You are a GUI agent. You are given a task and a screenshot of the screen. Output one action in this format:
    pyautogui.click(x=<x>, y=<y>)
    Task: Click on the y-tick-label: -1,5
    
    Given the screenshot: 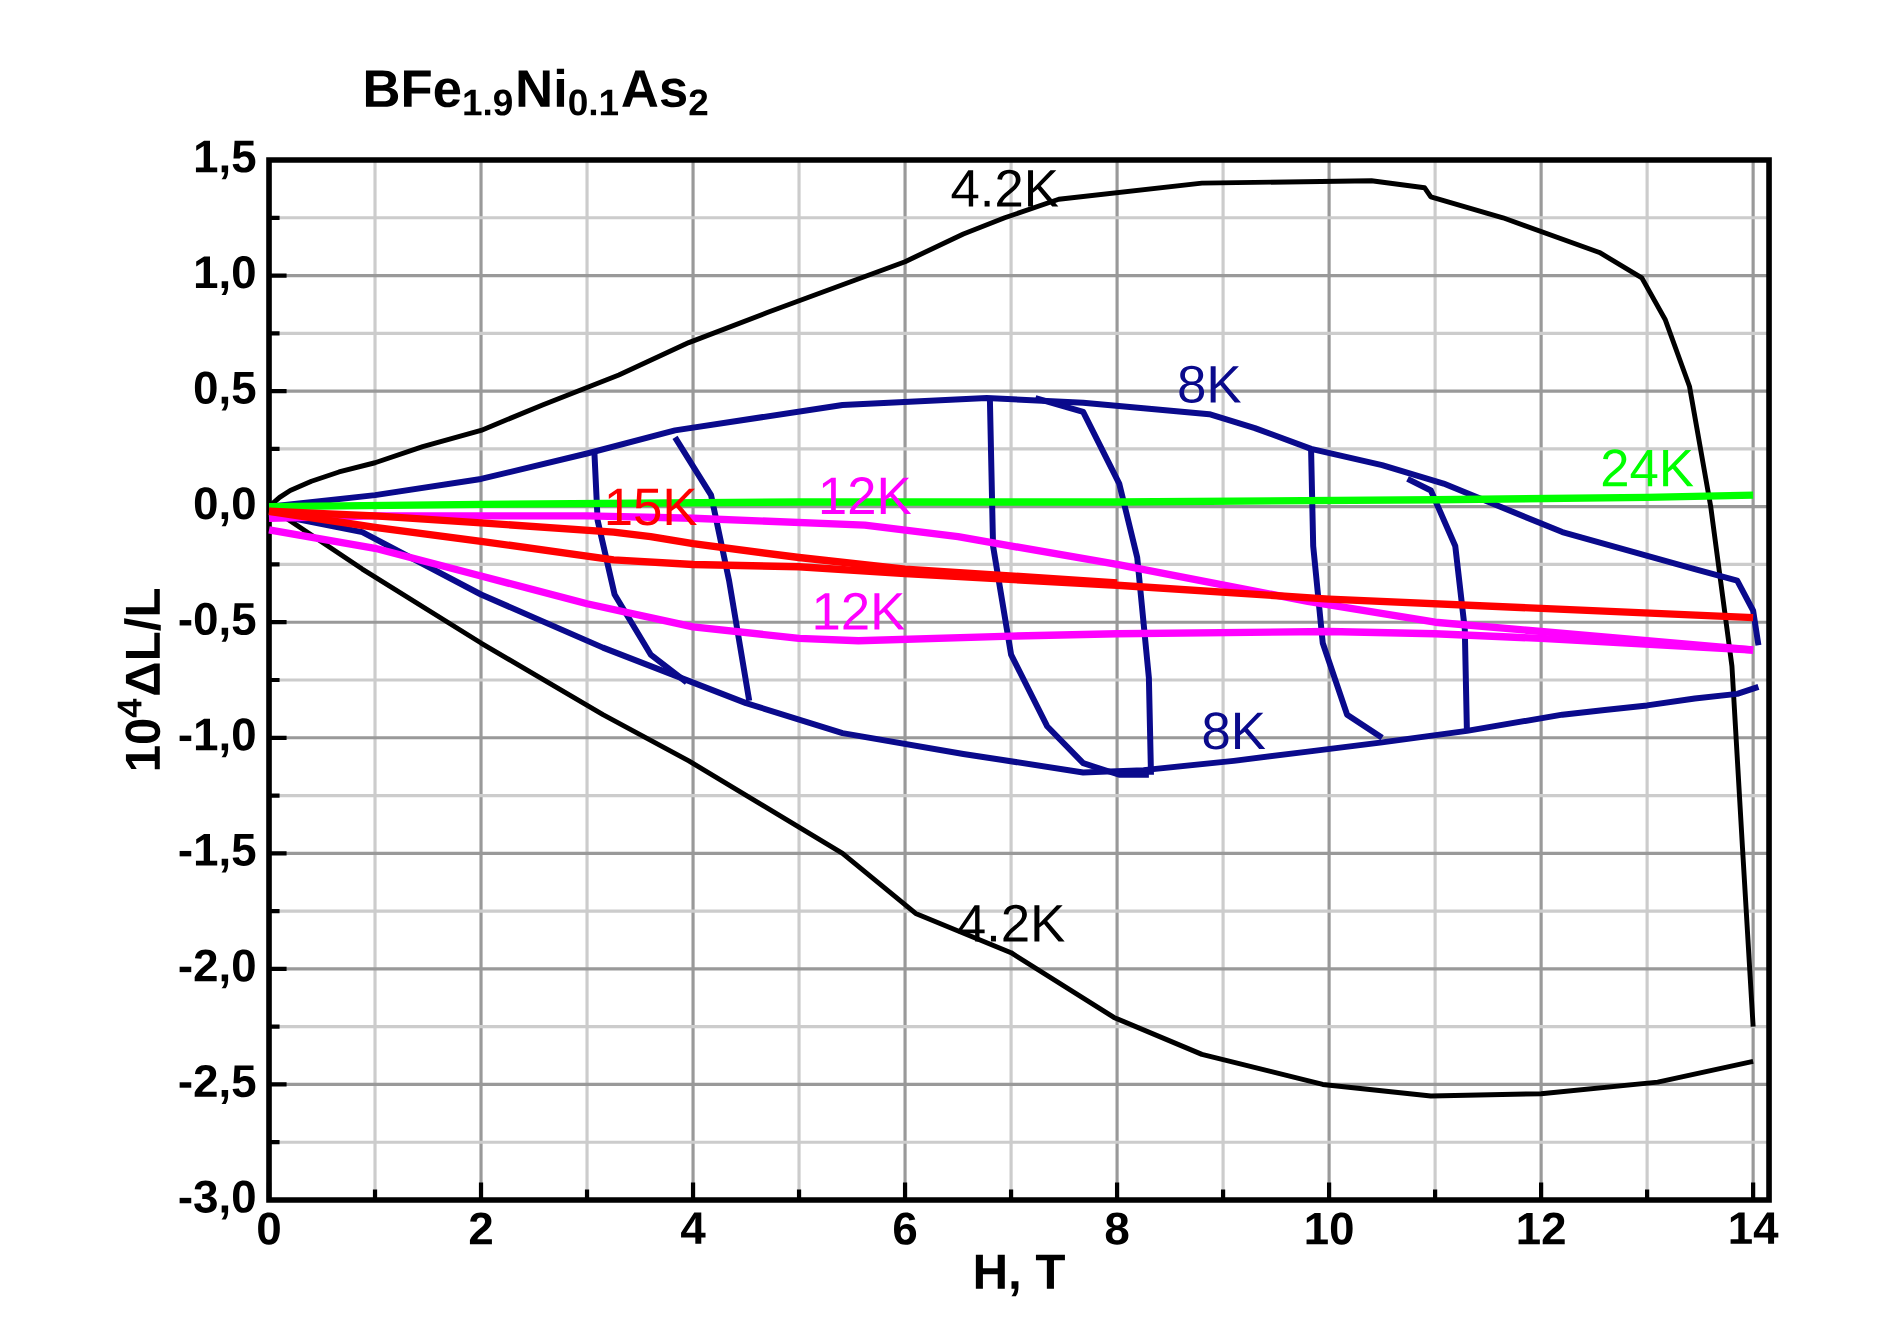 What is the action you would take?
    pyautogui.click(x=217, y=853)
    